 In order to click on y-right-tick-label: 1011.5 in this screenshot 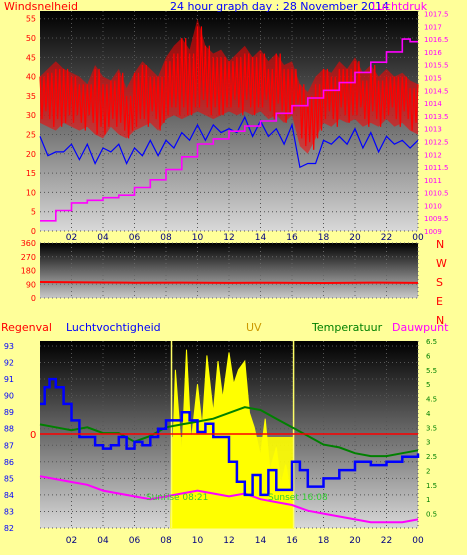, I will do `click(436, 168)`.